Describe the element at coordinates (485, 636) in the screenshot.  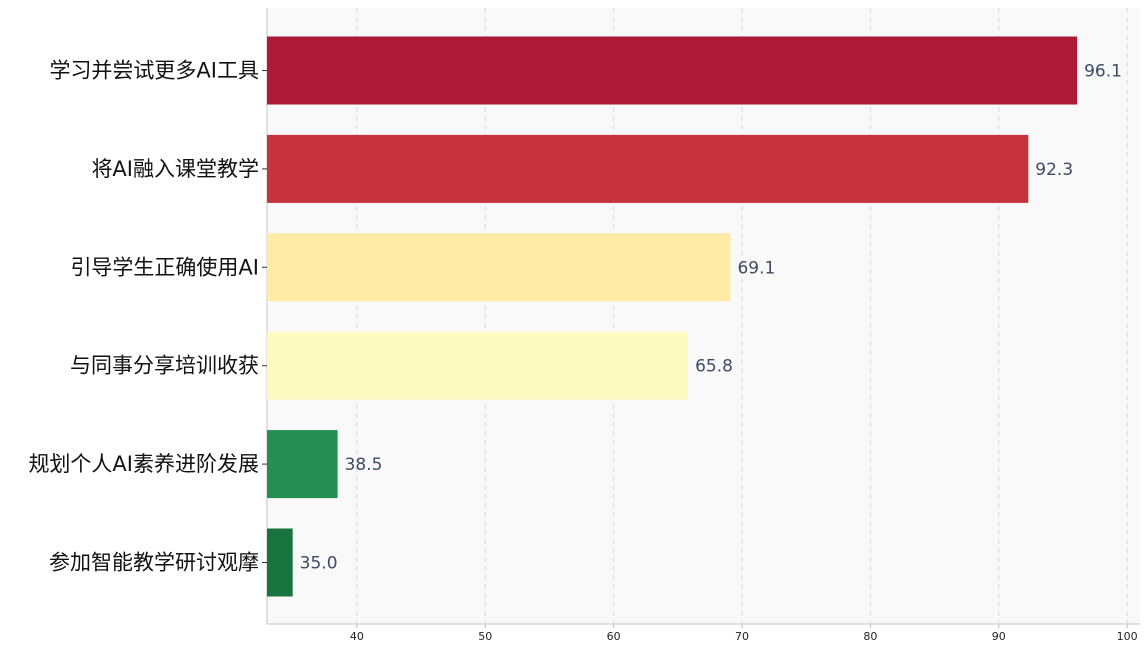
I see `x-tick-label: 50` at that location.